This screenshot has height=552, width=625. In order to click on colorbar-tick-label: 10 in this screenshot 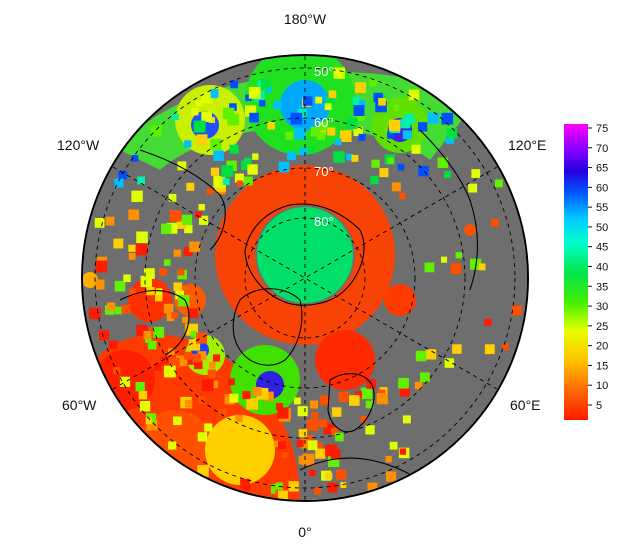, I will do `click(602, 386)`.